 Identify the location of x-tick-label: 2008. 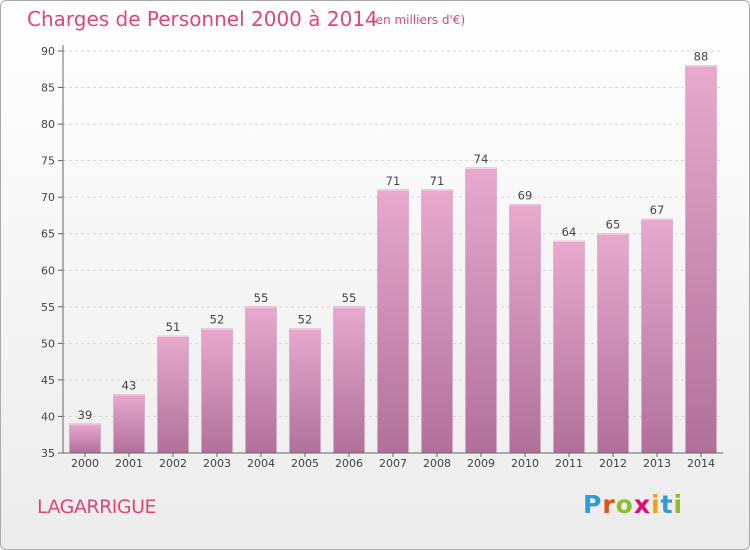
(437, 463).